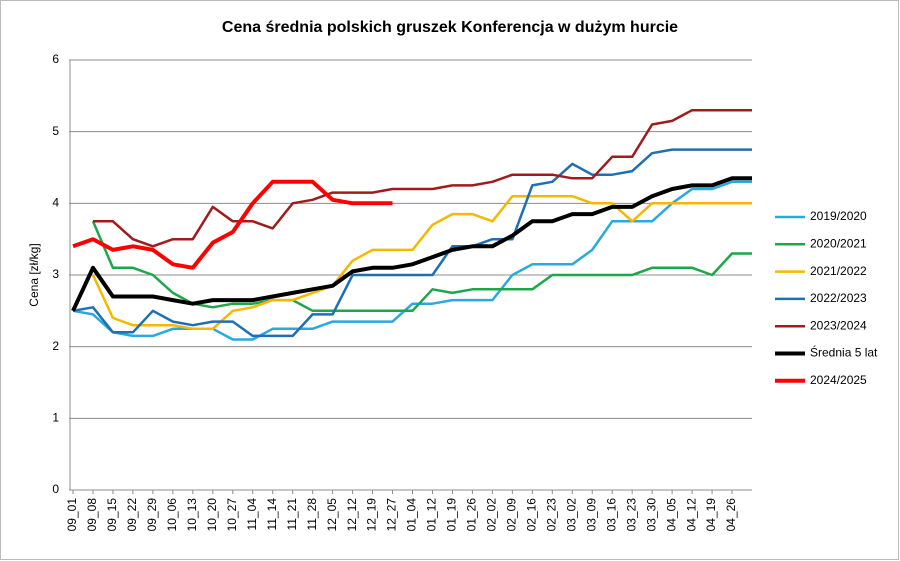 The image size is (900, 561). What do you see at coordinates (838, 298) in the screenshot?
I see `legend-label: 2022/2023` at bounding box center [838, 298].